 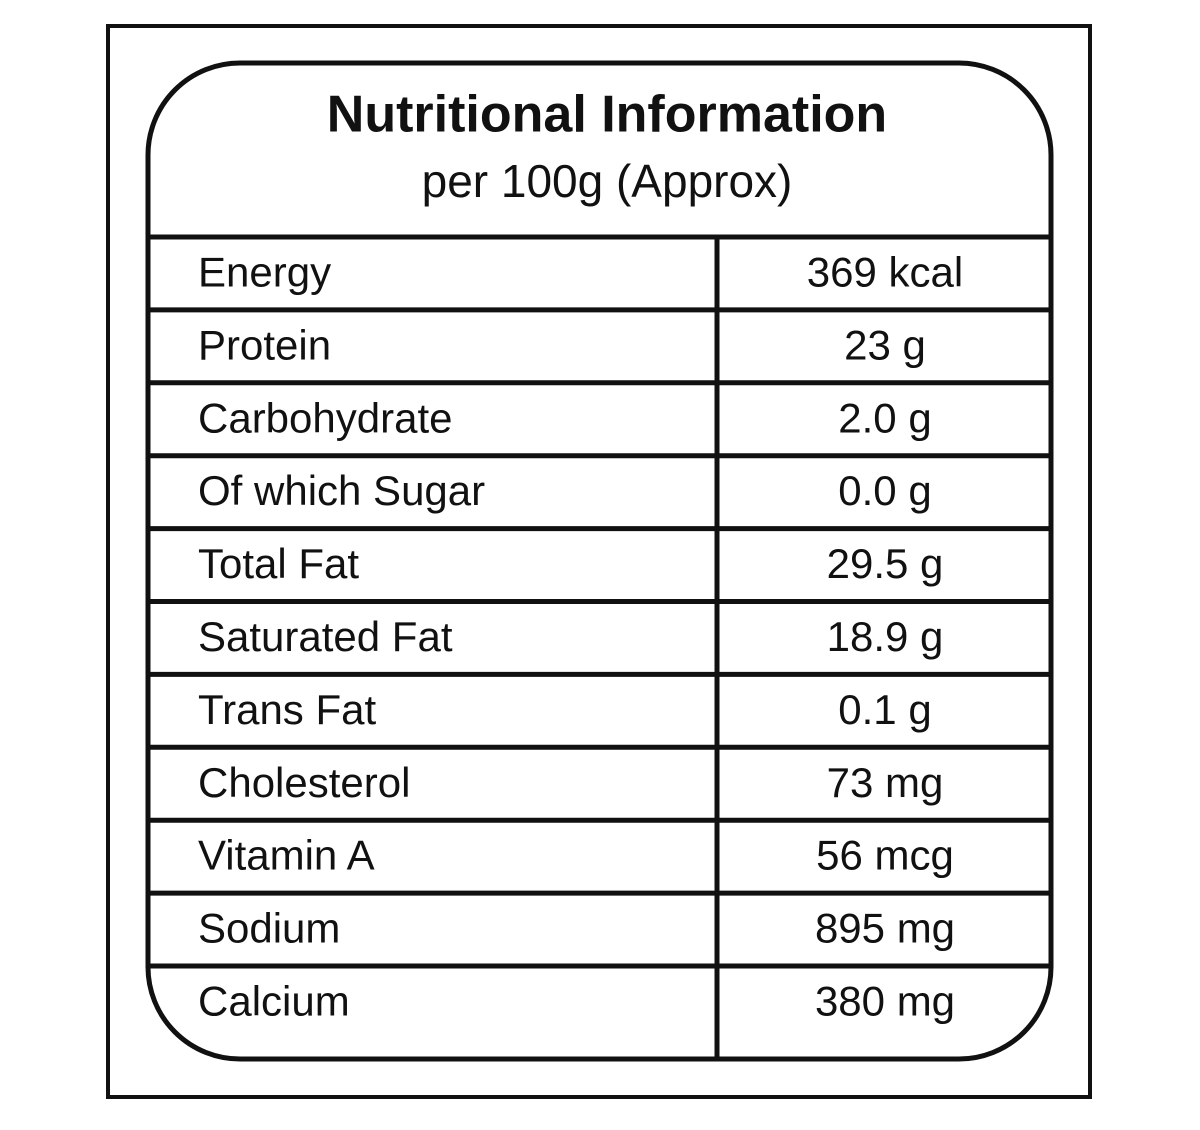 What do you see at coordinates (607, 181) in the screenshot?
I see `subtitle: per 100g (Approx)` at bounding box center [607, 181].